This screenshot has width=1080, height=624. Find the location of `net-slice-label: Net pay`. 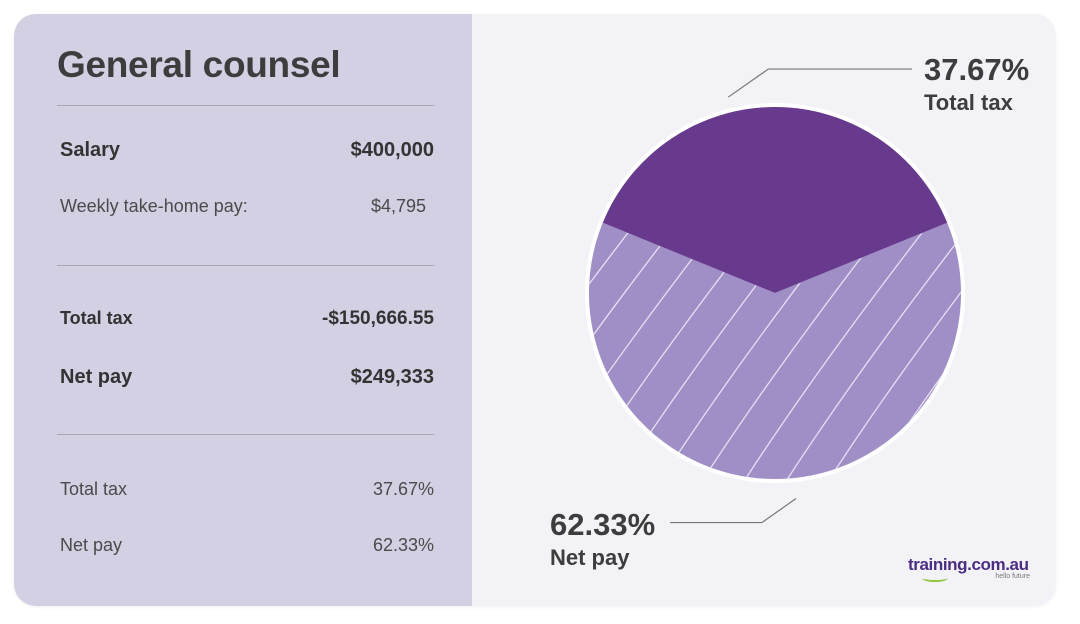

net-slice-label: Net pay is located at coordinates (590, 557).